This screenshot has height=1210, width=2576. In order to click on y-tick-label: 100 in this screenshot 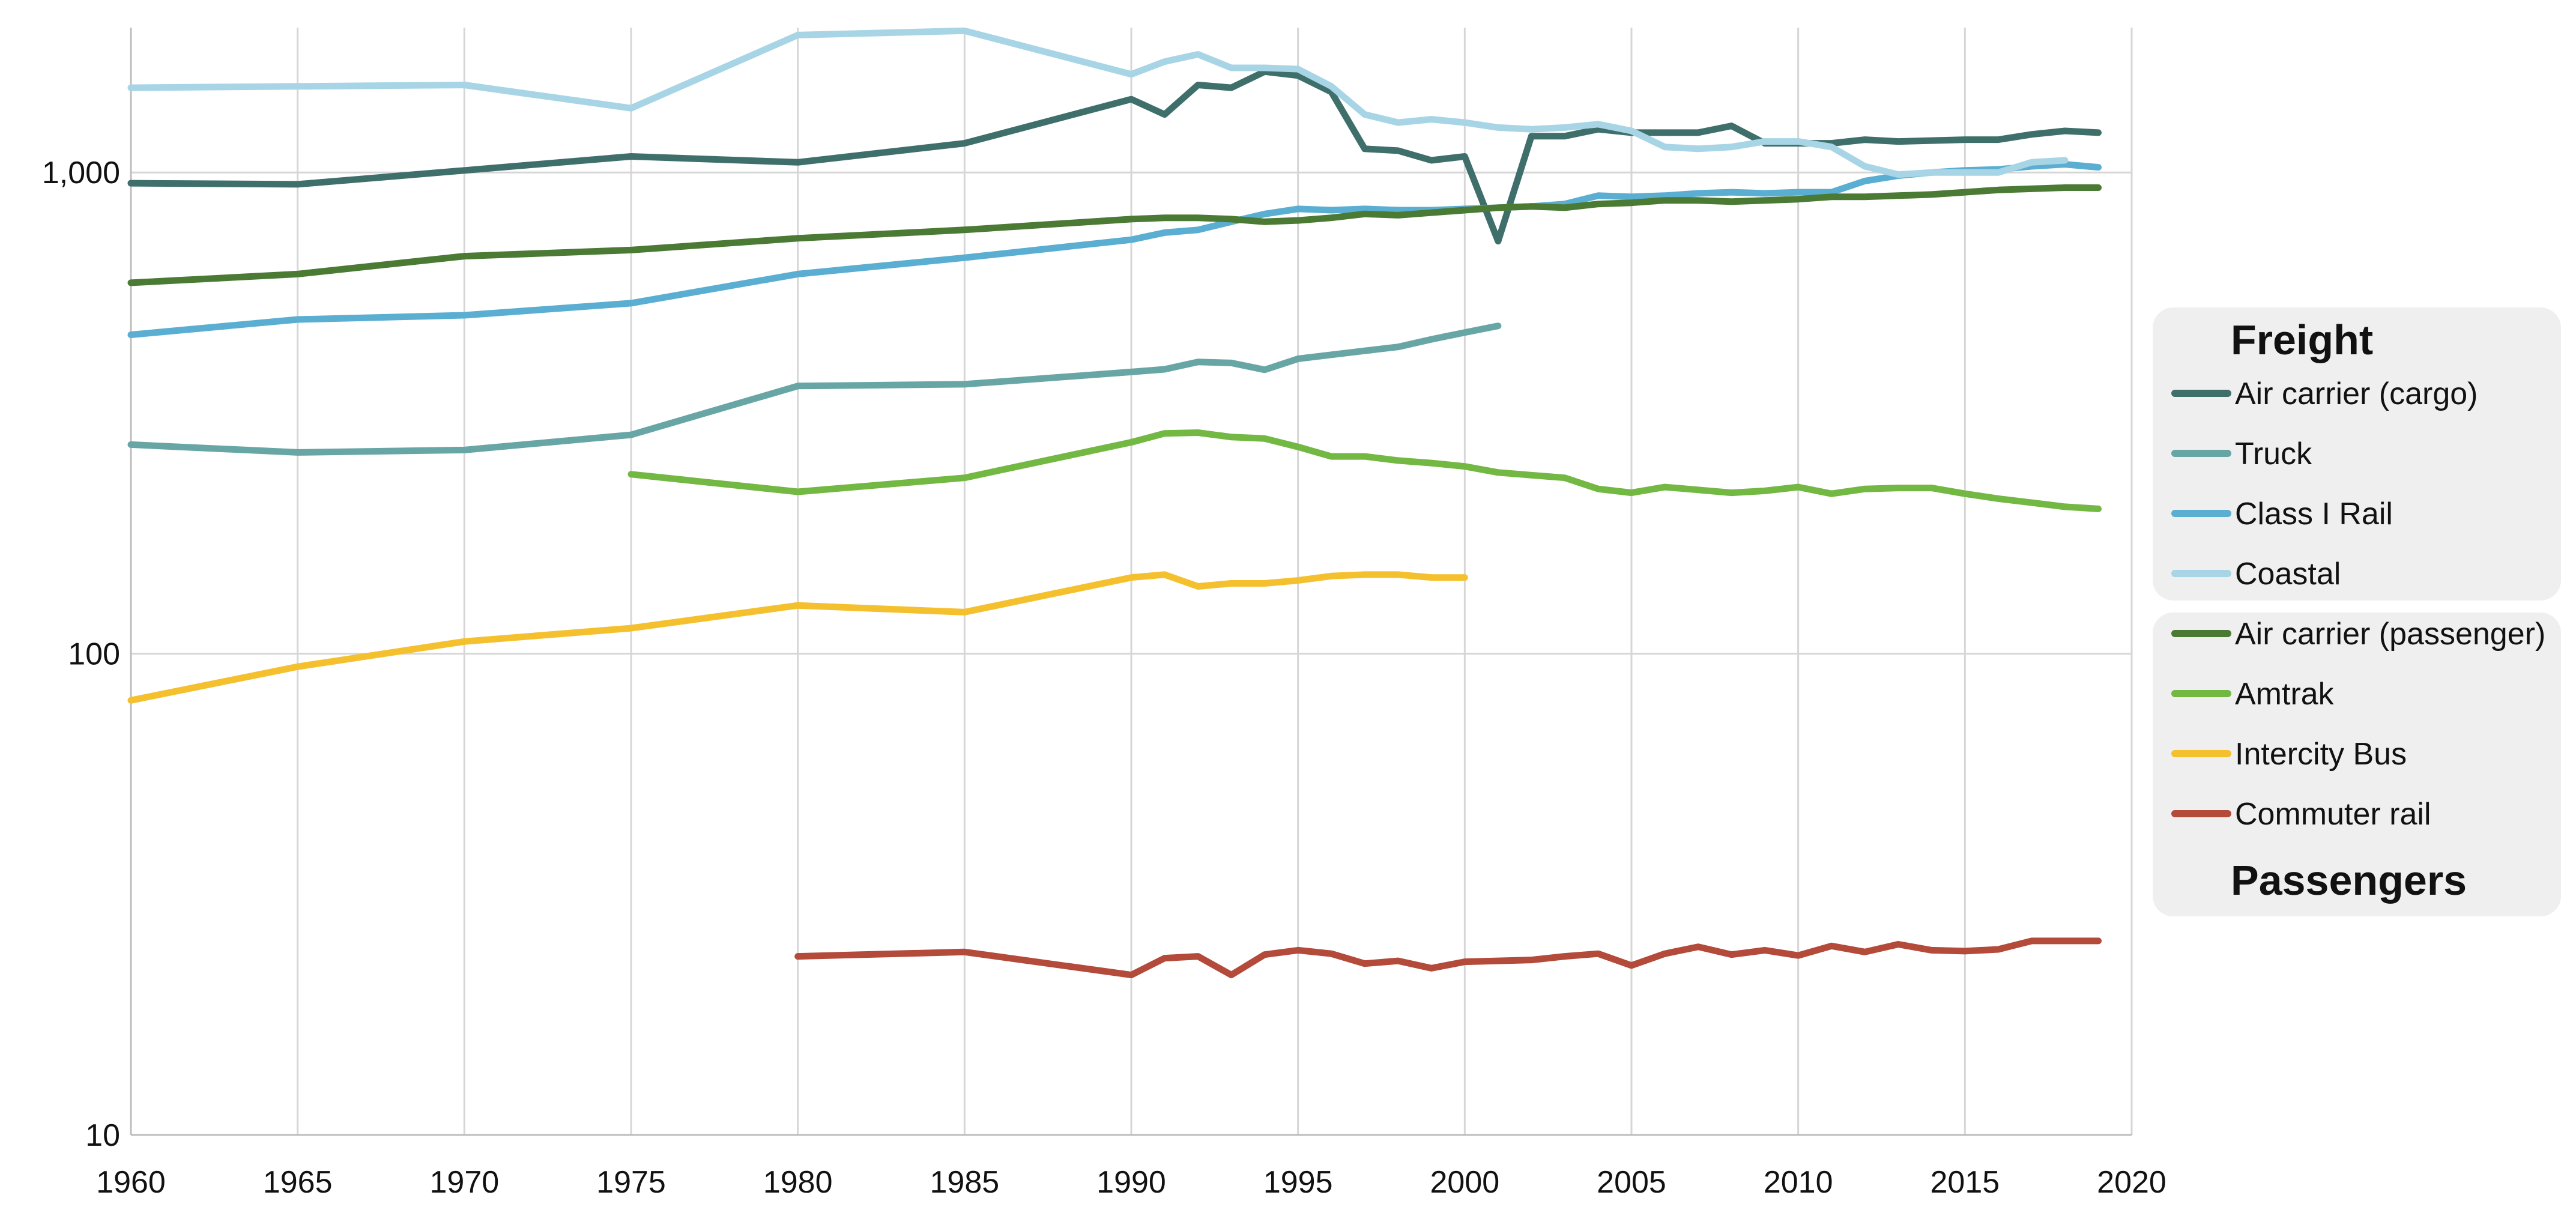, I will do `click(94, 654)`.